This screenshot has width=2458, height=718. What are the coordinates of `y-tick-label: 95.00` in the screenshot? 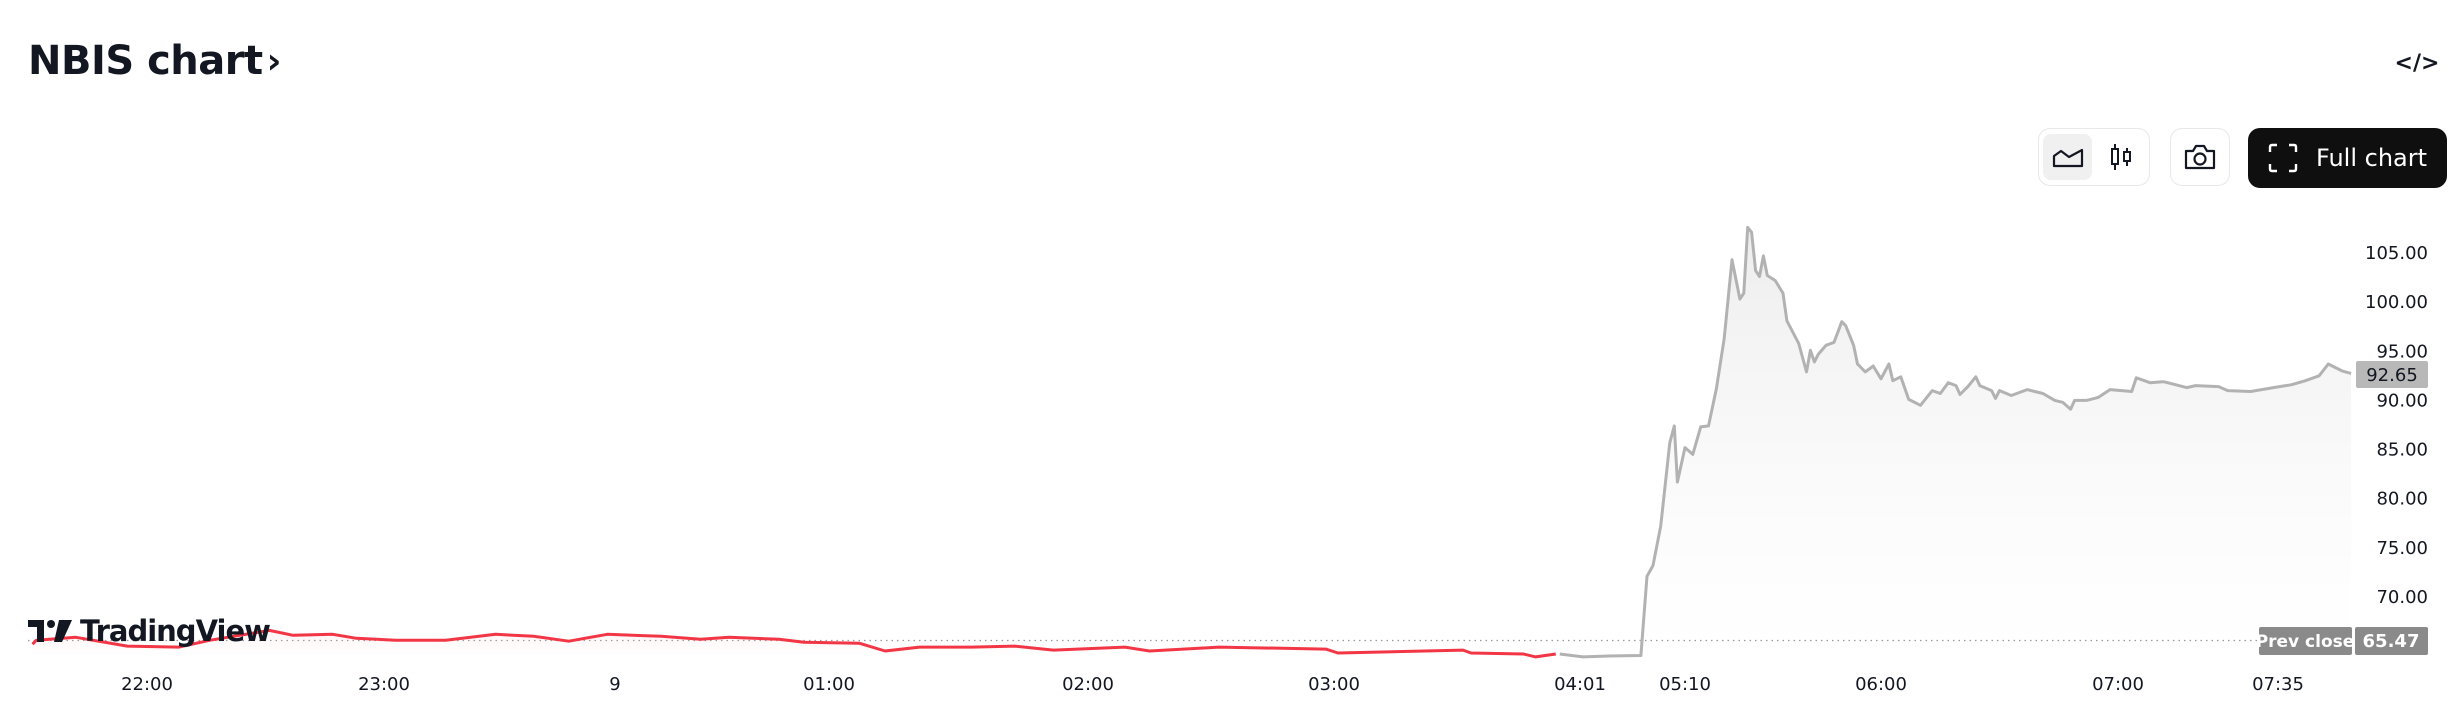 It's located at (2402, 351).